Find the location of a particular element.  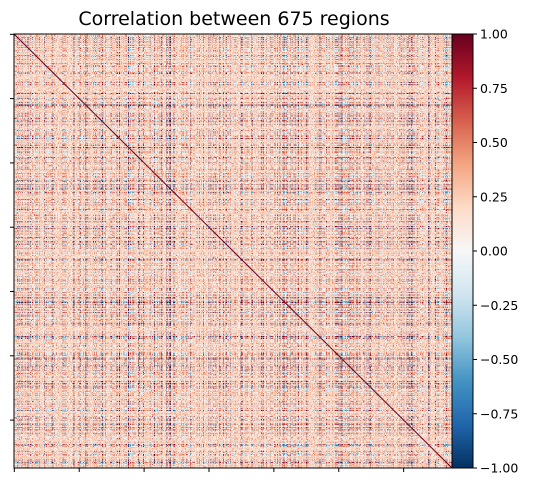

colorbar-tick-label: 0.25 is located at coordinates (494, 196).